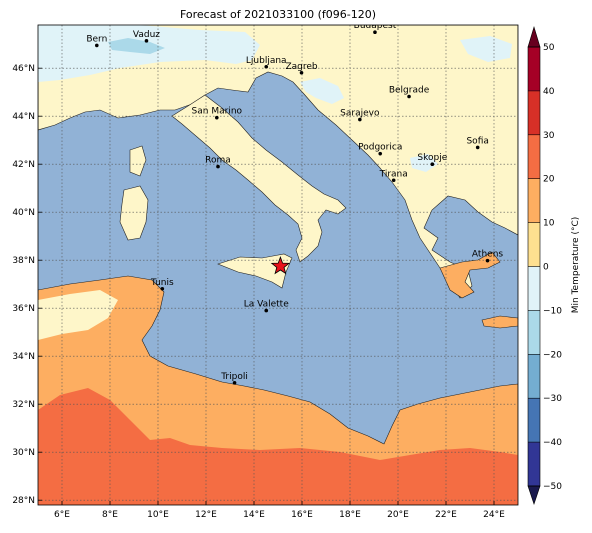 Image resolution: width=592 pixels, height=533 pixels. Describe the element at coordinates (549, 92) in the screenshot. I see `colorbar-tick-label: 40` at that location.